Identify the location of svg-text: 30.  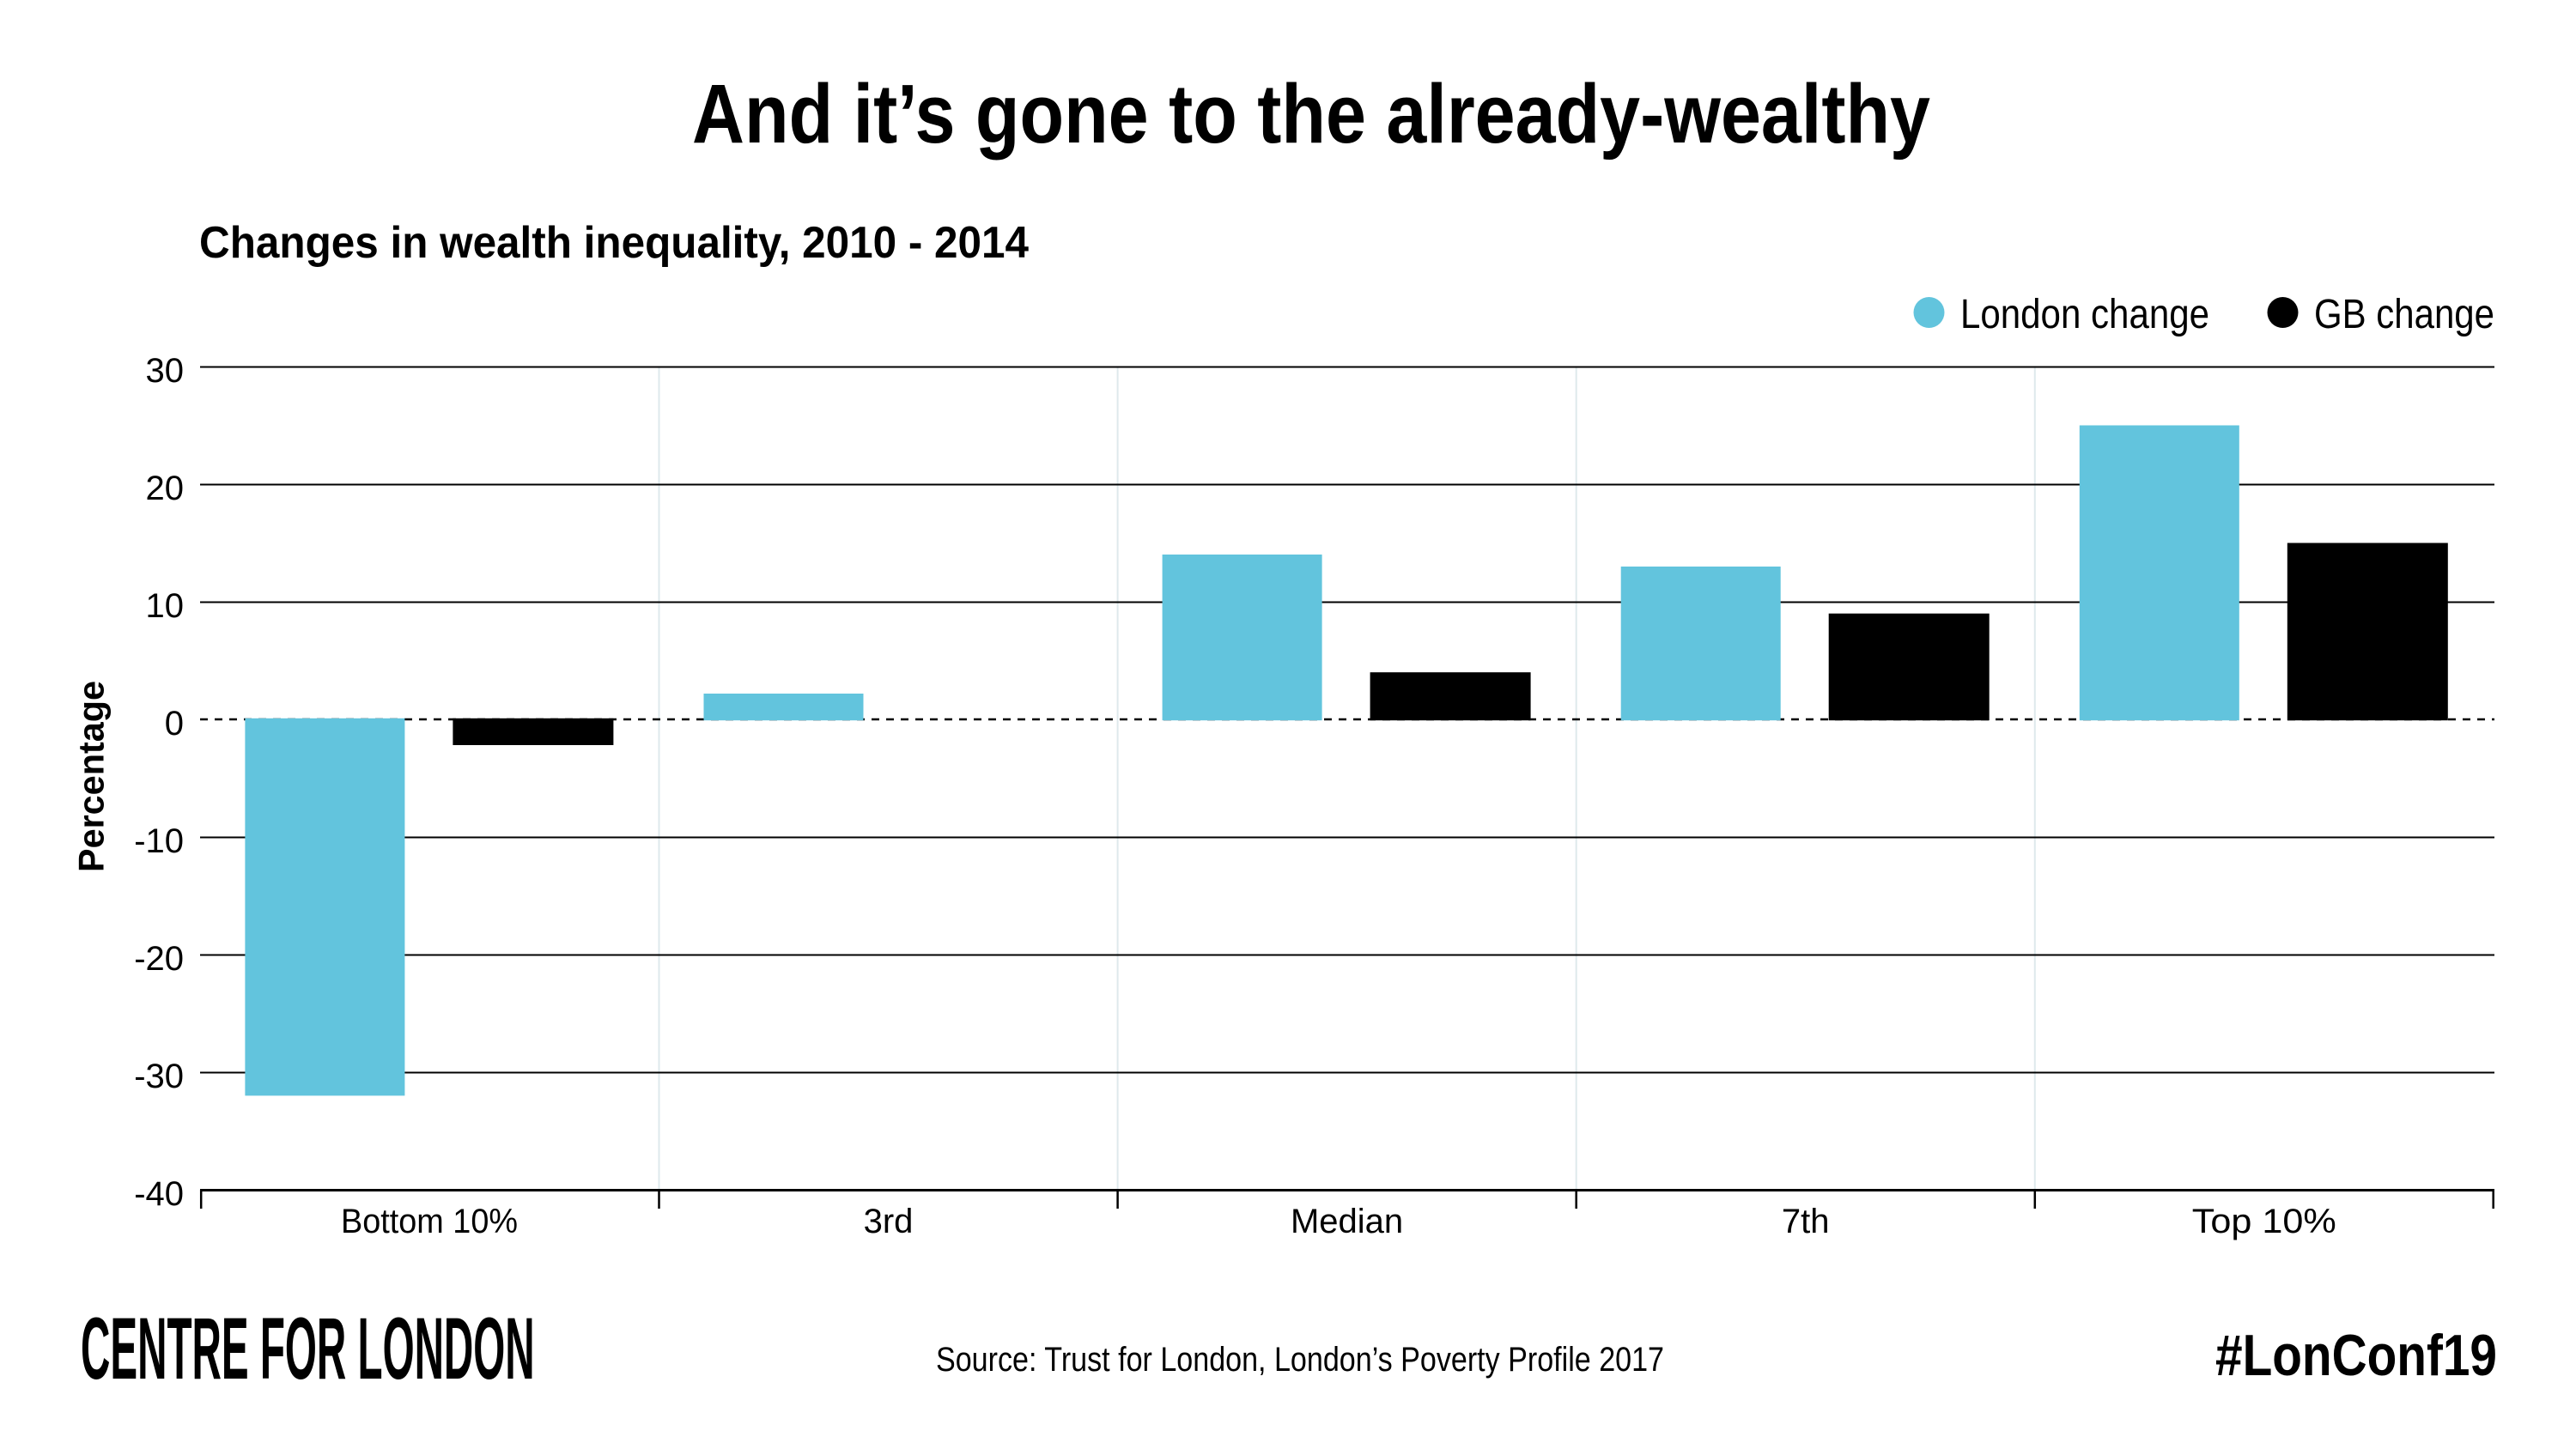
(165, 371).